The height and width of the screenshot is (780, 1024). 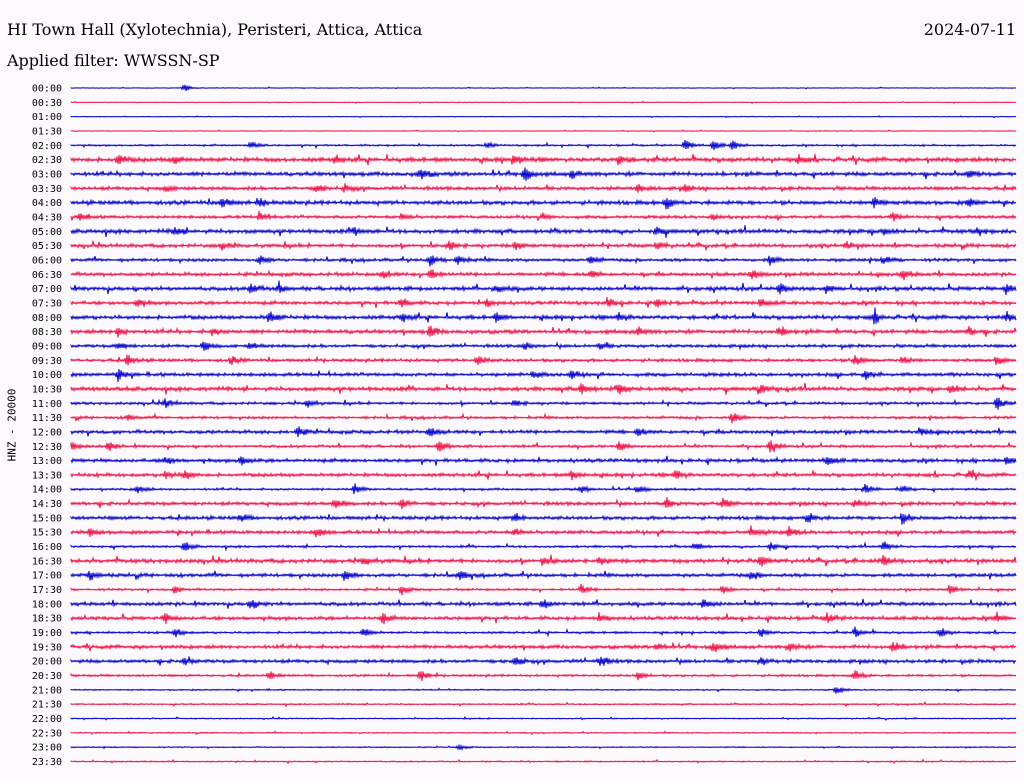 What do you see at coordinates (113, 60) in the screenshot?
I see `filter-label: Applied filter: WWSSN-SP` at bounding box center [113, 60].